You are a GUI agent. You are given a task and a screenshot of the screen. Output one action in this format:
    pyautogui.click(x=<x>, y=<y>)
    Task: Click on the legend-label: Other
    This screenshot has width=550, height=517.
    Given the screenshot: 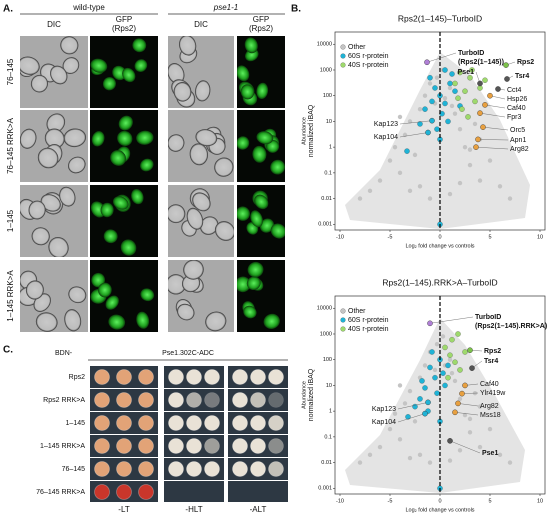 What is the action you would take?
    pyautogui.click(x=357, y=47)
    